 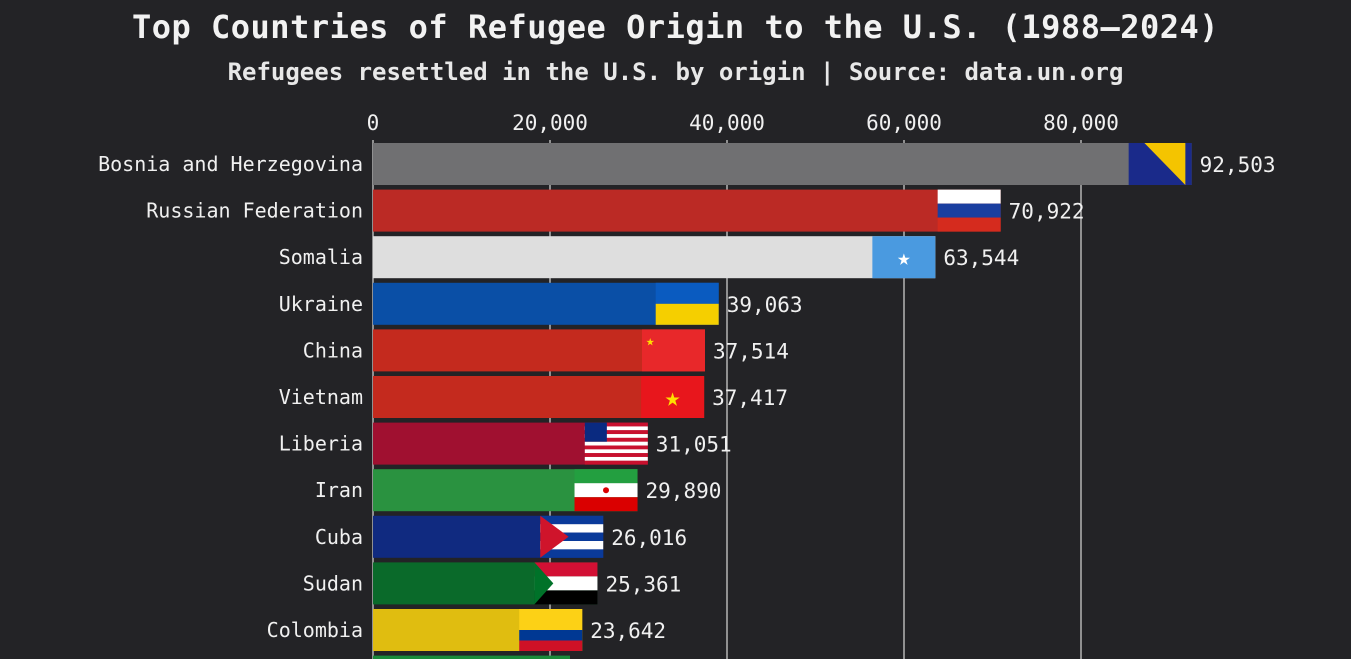 What do you see at coordinates (333, 350) in the screenshot?
I see `category-label: China` at bounding box center [333, 350].